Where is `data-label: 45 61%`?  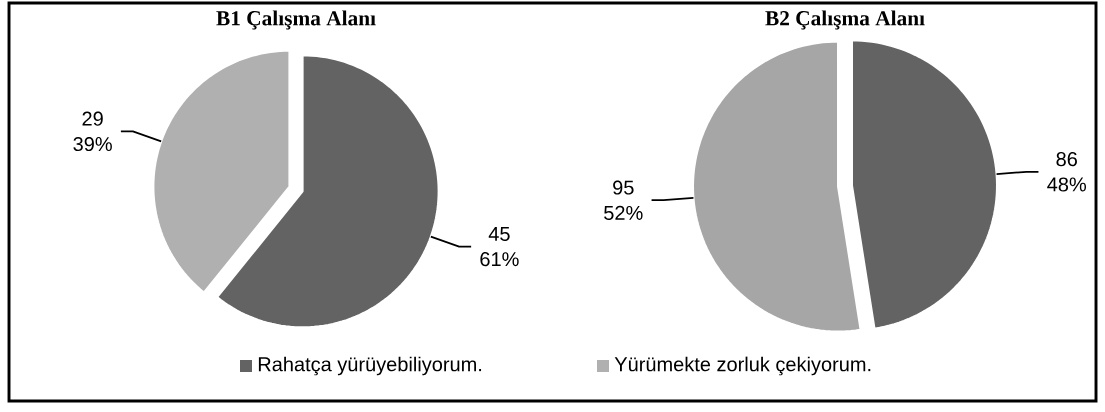
data-label: 45 61% is located at coordinates (499, 246).